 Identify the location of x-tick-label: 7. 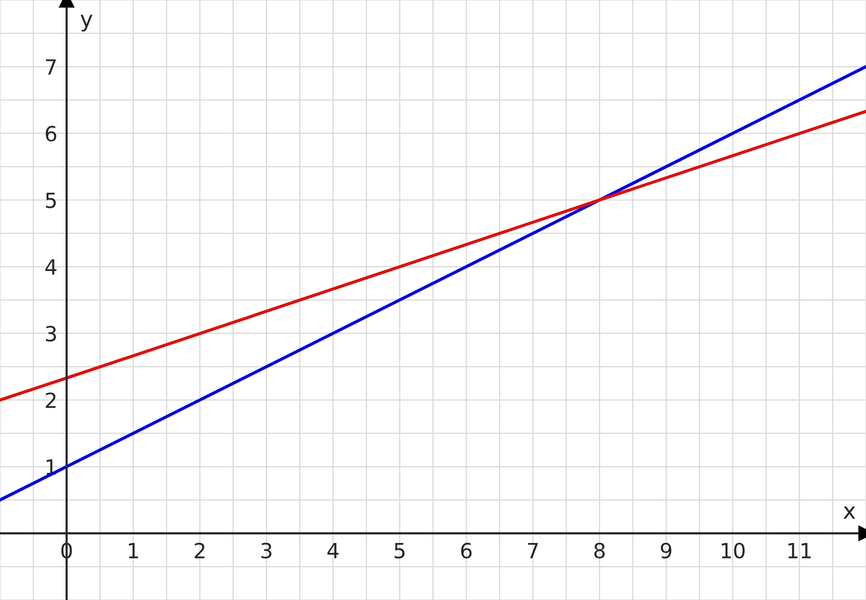
(533, 550).